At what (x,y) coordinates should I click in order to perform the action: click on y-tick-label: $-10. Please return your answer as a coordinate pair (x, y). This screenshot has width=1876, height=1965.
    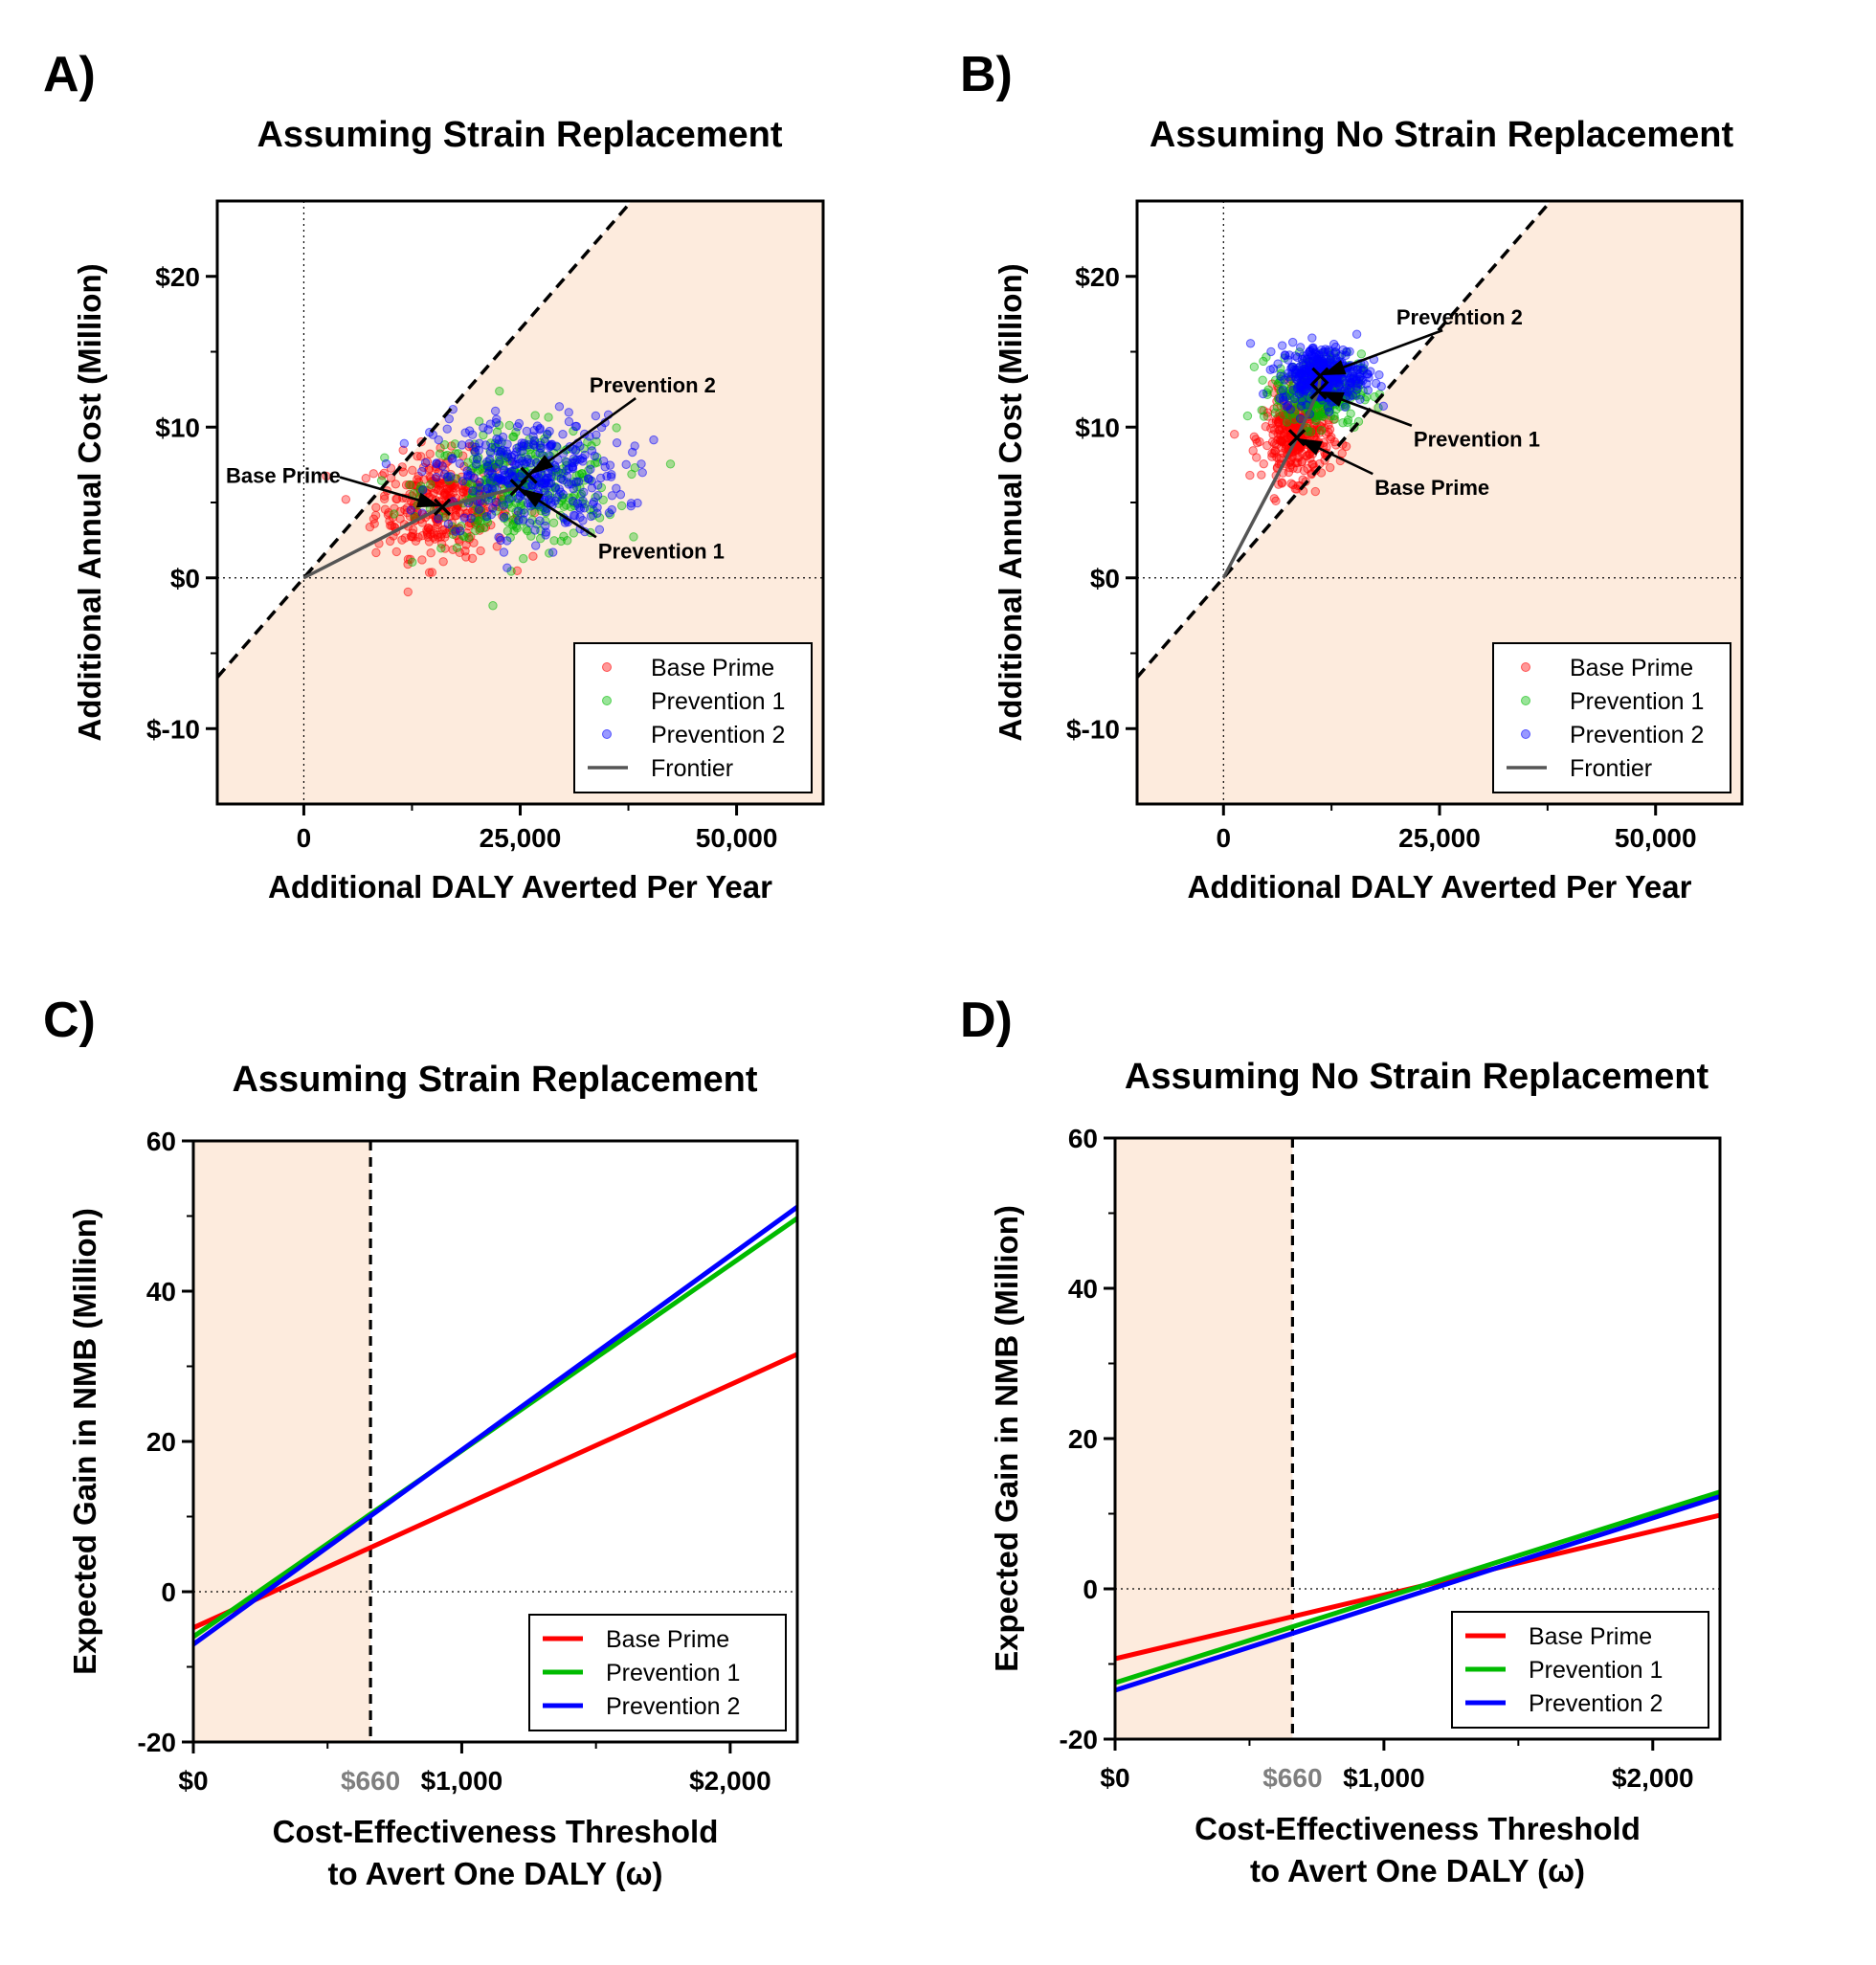
    Looking at the image, I should click on (173, 729).